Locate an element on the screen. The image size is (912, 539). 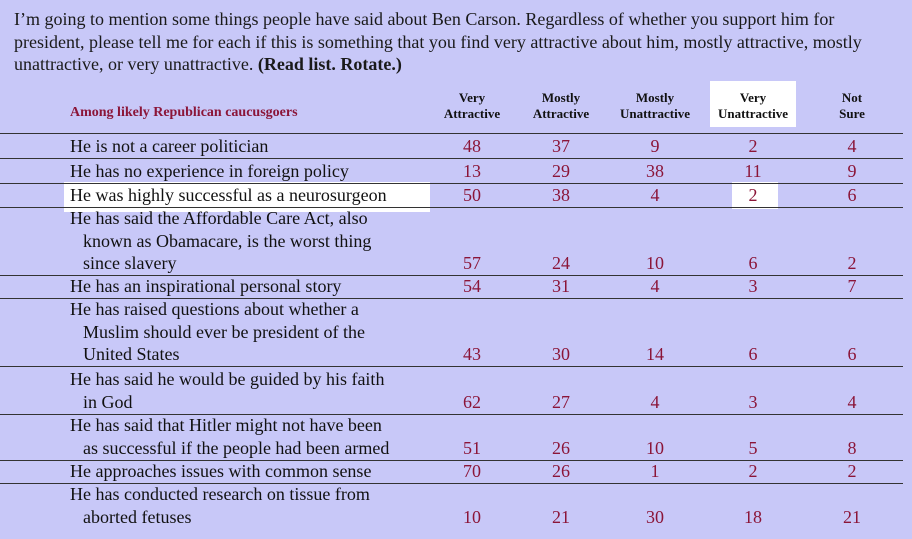
value-cell: 54 is located at coordinates (472, 286).